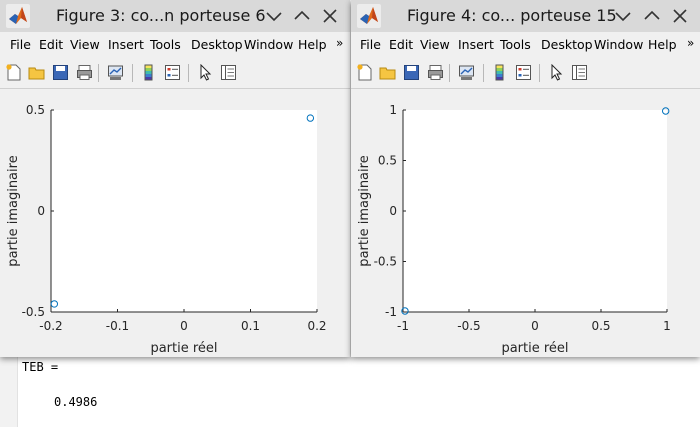  I want to click on title-bar: Figure 3: co...n porteuse 6, so click(175, 16).